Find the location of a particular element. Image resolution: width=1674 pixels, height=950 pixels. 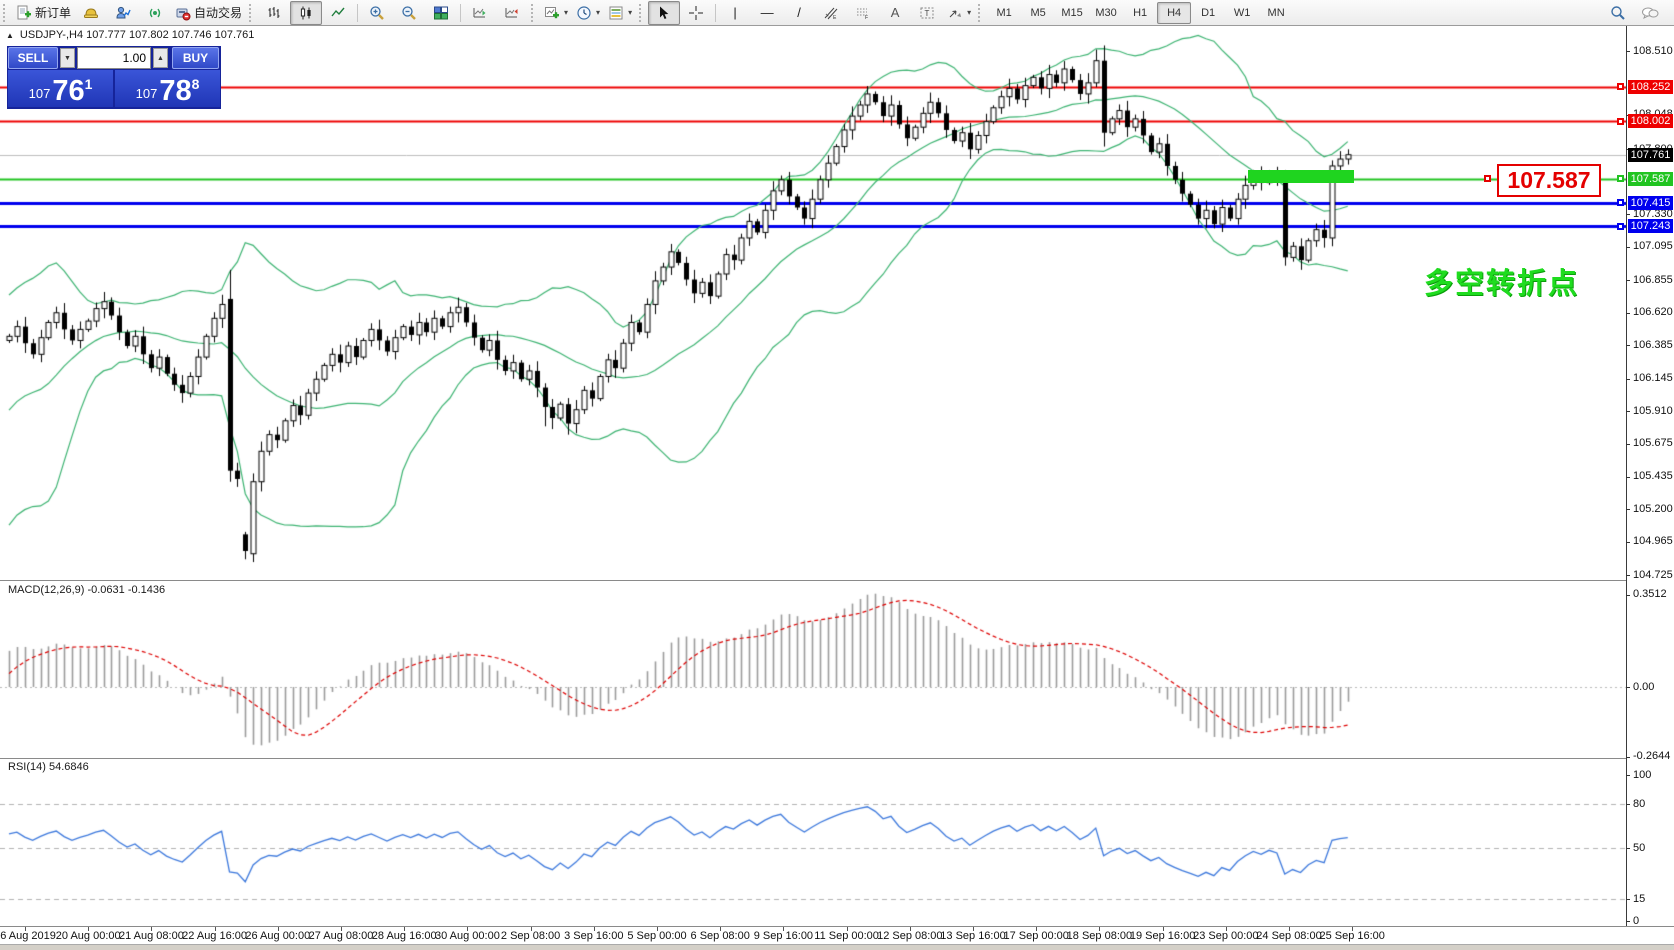

price-level-label: 107.587 is located at coordinates (1650, 178).